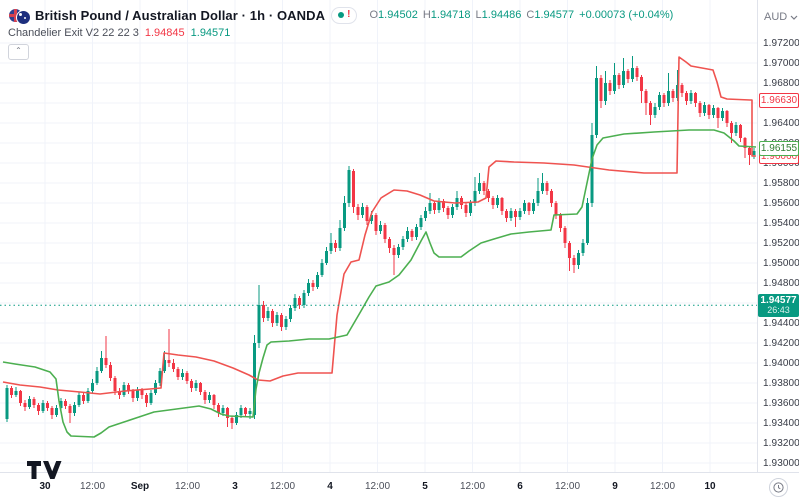 The height and width of the screenshot is (502, 799). Describe the element at coordinates (478, 15) in the screenshot. I see `low-label: L` at that location.